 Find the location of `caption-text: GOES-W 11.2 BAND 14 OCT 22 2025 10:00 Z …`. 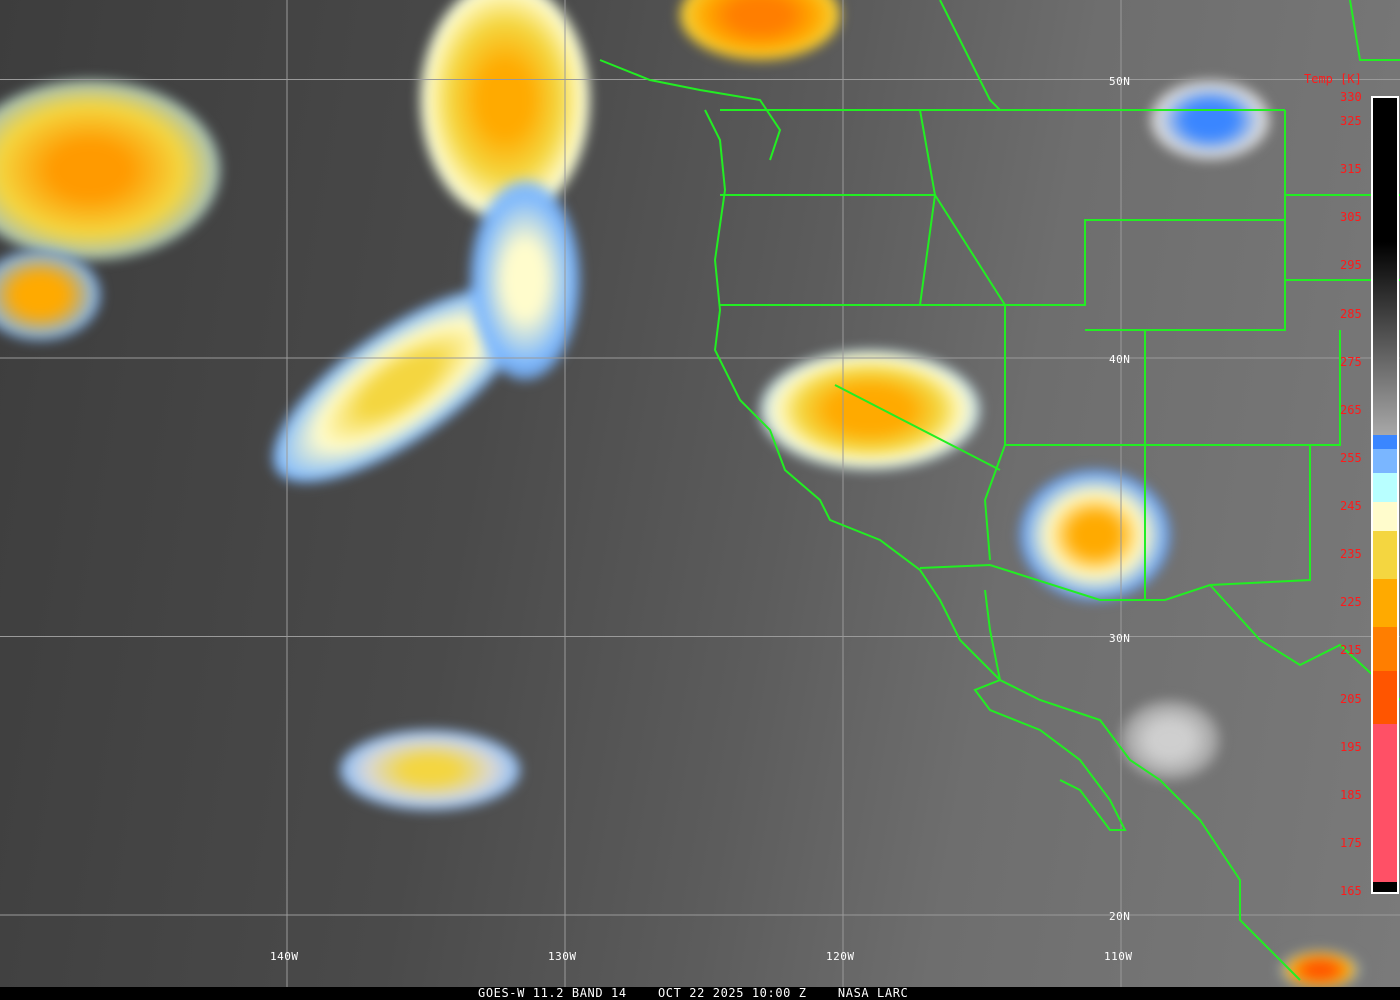

caption-text: GOES-W 11.2 BAND 14 OCT 22 2025 10:00 Z … is located at coordinates (693, 993).